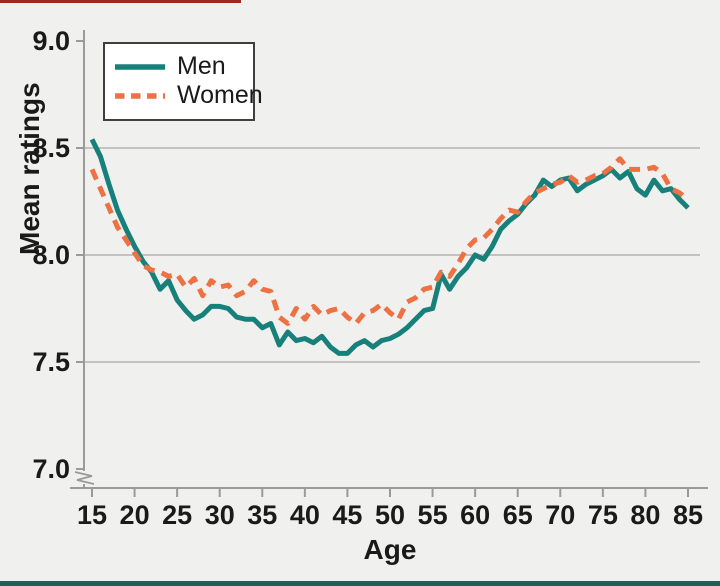  Describe the element at coordinates (360, 583) in the screenshot. I see `bottom-strip` at that location.